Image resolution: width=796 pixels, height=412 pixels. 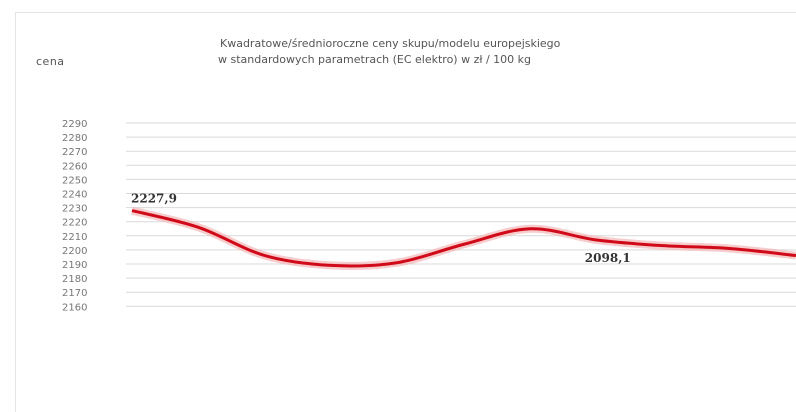 I want to click on y-tick-label: 2190, so click(x=74, y=265).